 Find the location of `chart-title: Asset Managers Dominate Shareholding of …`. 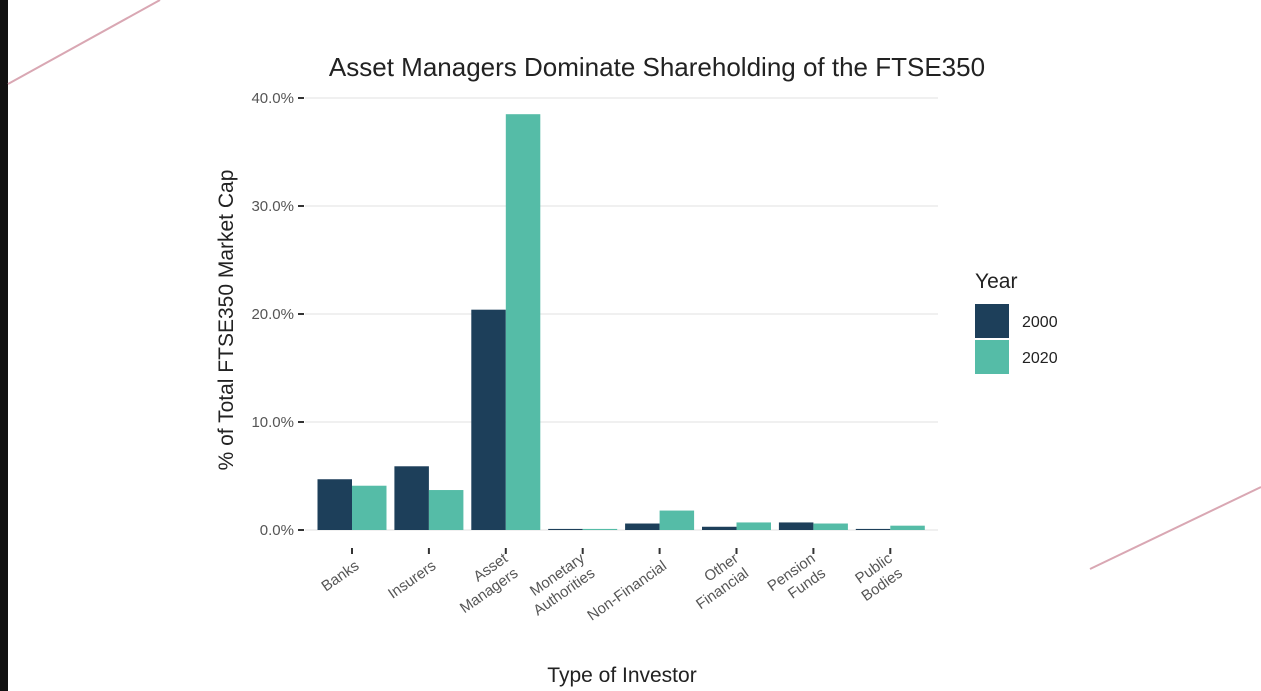

chart-title: Asset Managers Dominate Shareholding of … is located at coordinates (657, 67).